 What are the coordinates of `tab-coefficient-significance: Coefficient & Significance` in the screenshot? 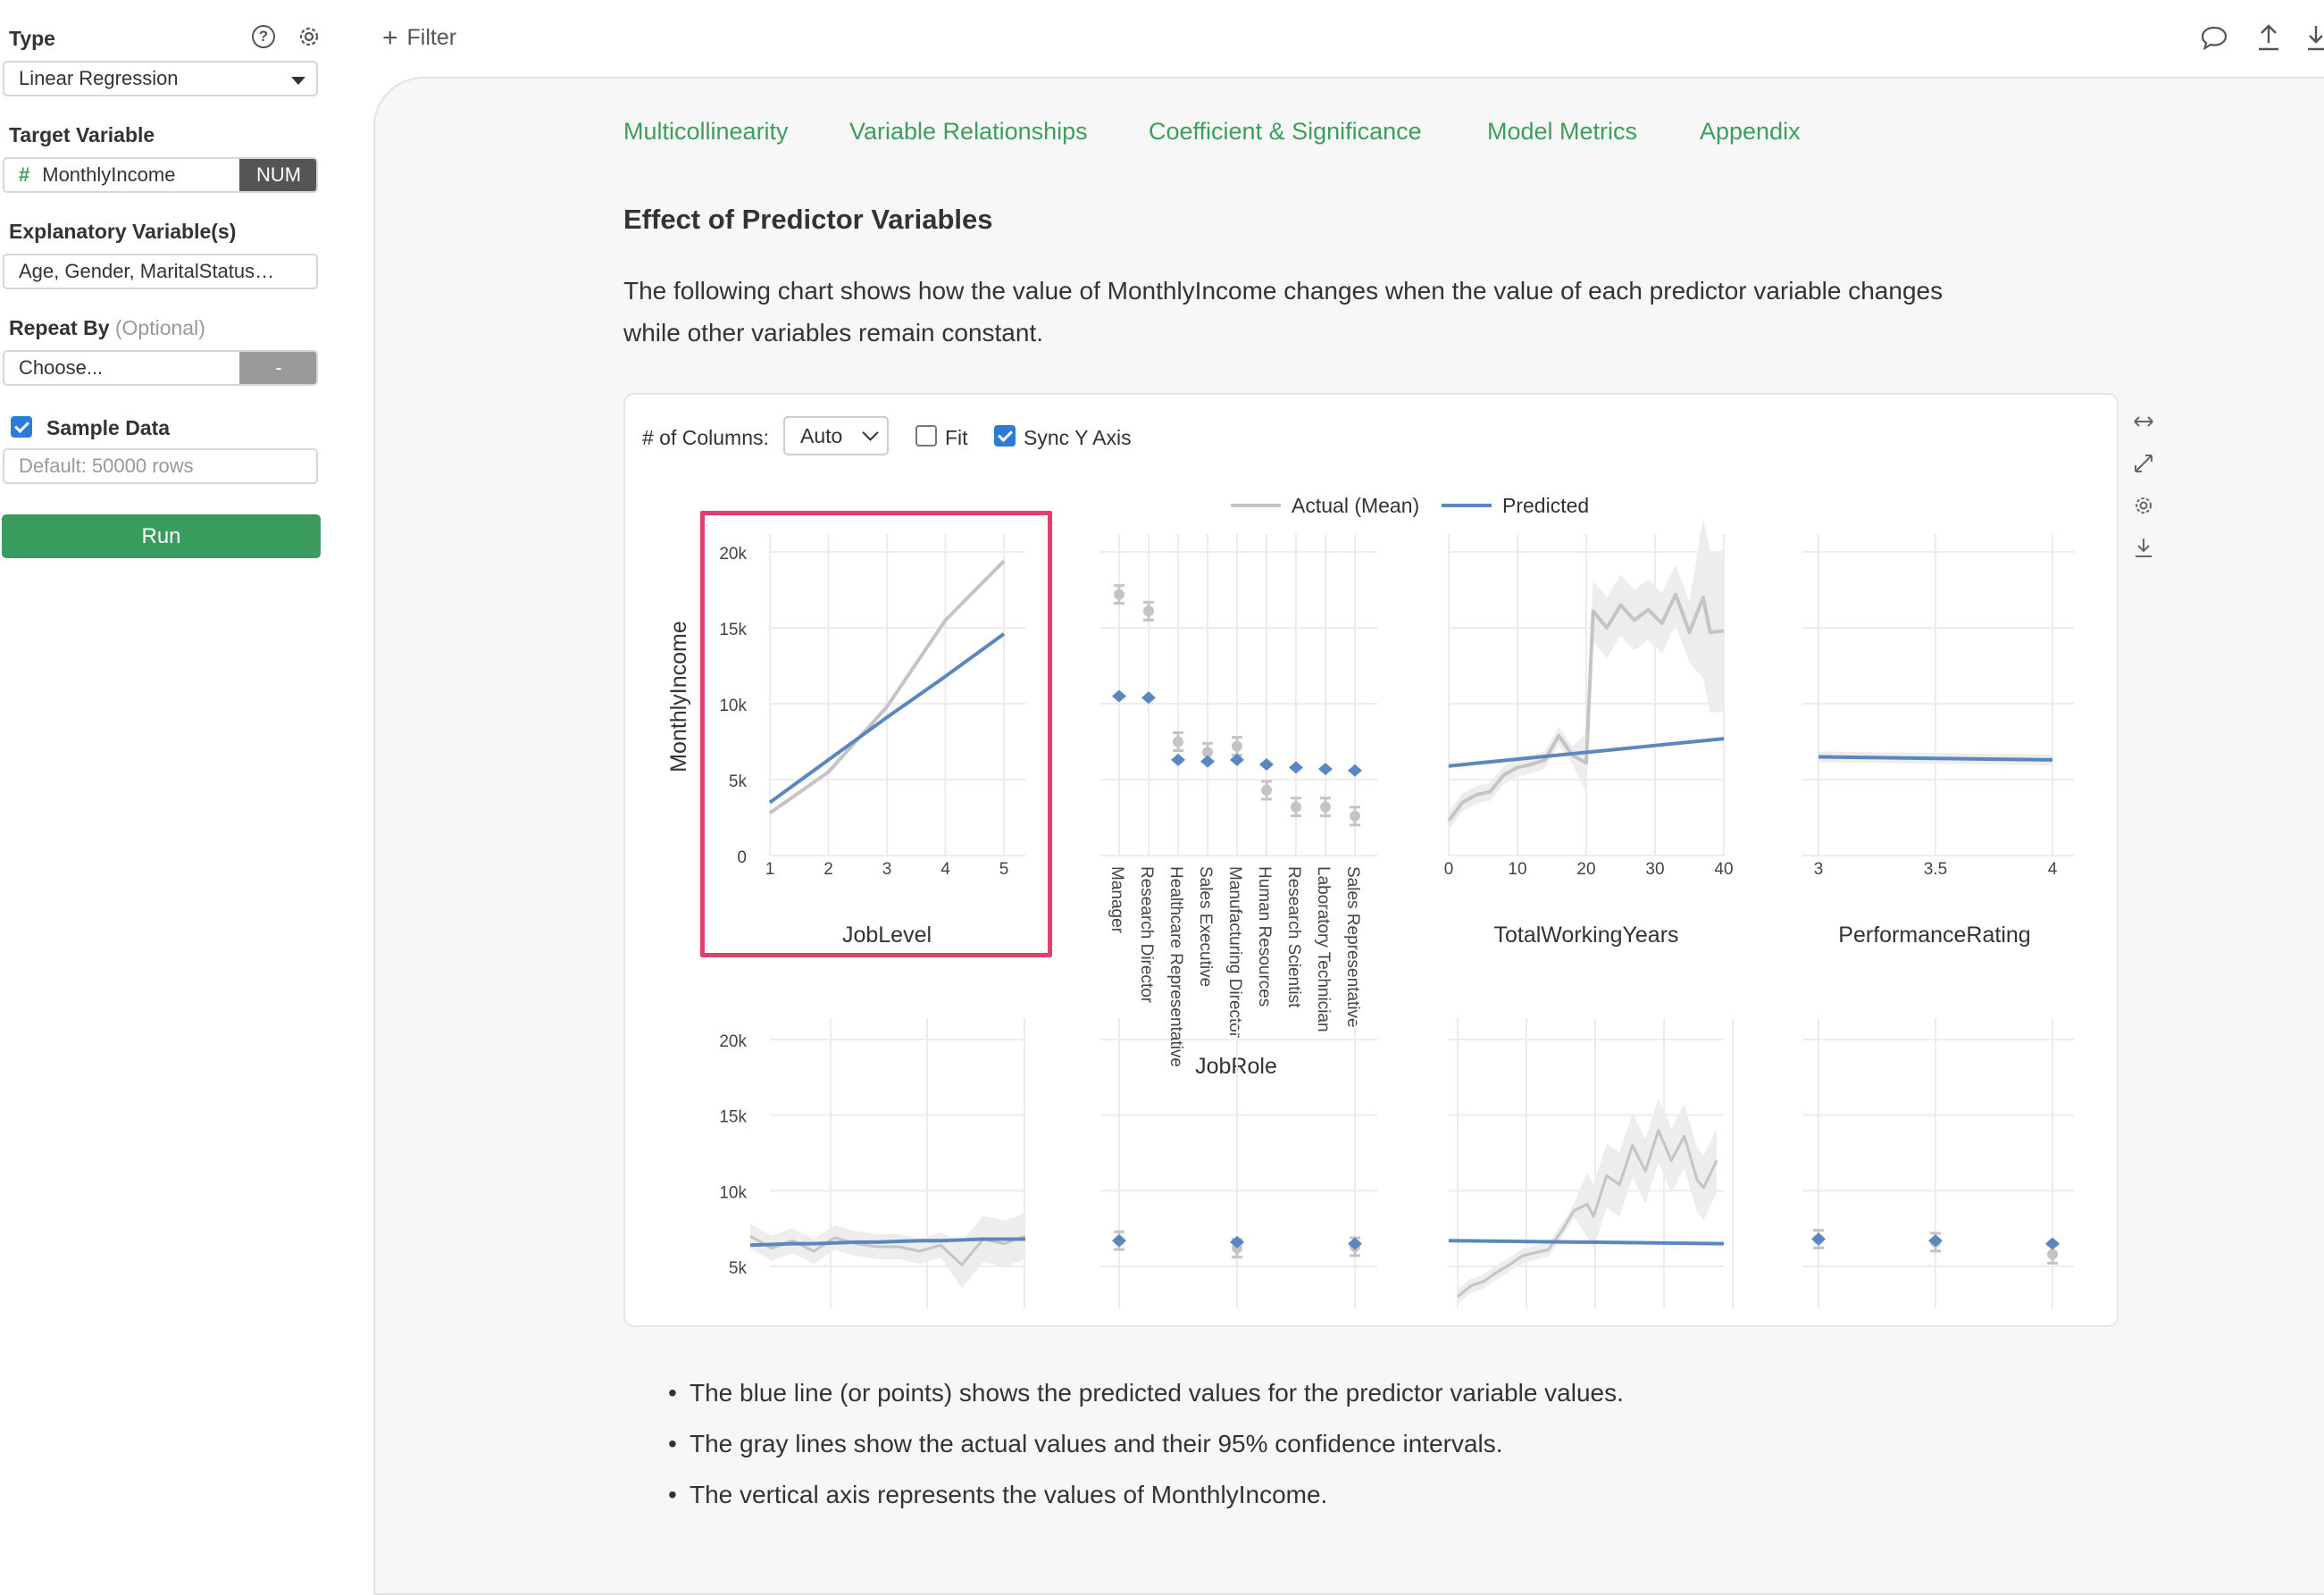 It's located at (1285, 131).